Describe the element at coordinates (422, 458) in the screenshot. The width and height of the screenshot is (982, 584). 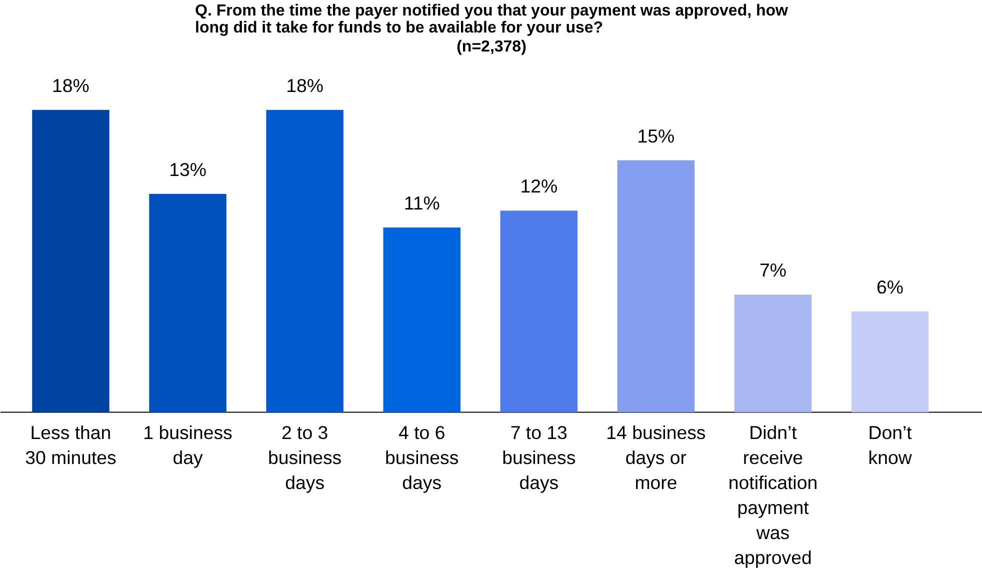
I see `category-label: 4 to 6 business days` at that location.